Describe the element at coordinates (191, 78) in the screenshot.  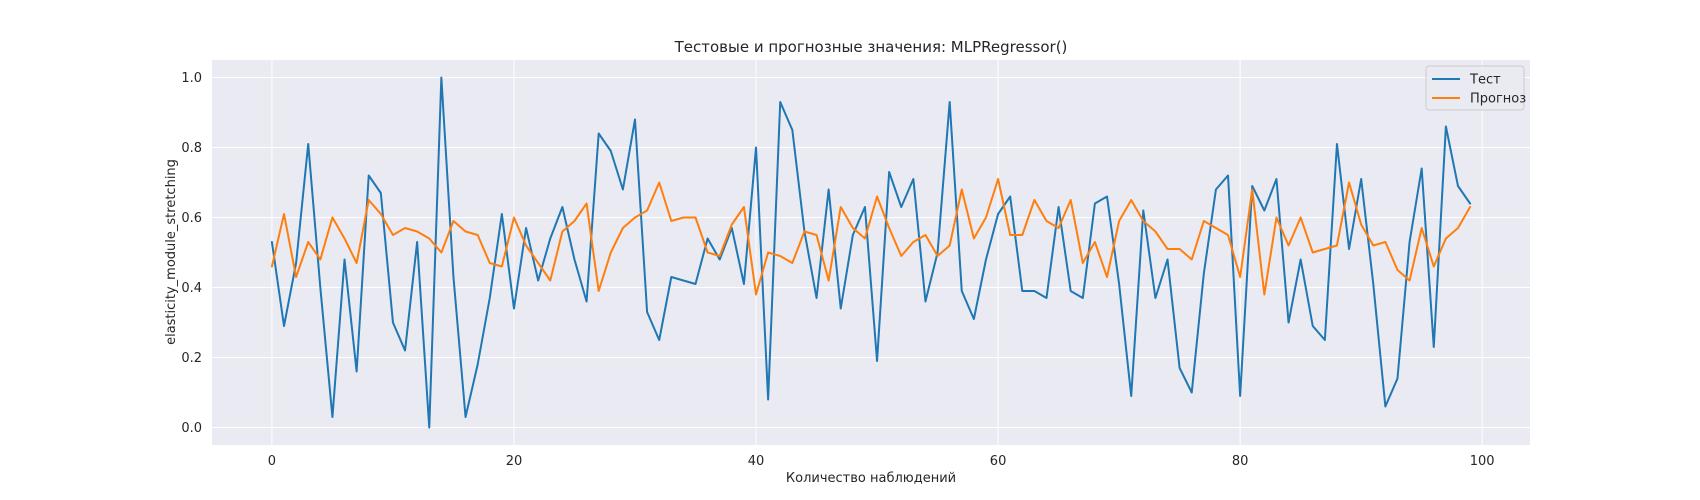
I see `y-tick-label: 1.0` at that location.